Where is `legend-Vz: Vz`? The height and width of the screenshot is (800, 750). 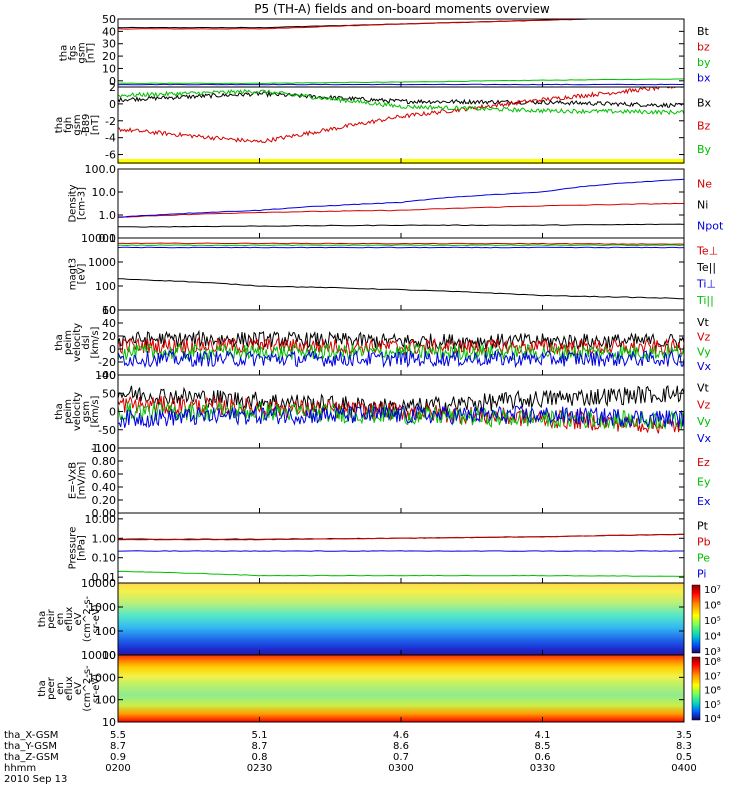
legend-Vz: Vz is located at coordinates (704, 404).